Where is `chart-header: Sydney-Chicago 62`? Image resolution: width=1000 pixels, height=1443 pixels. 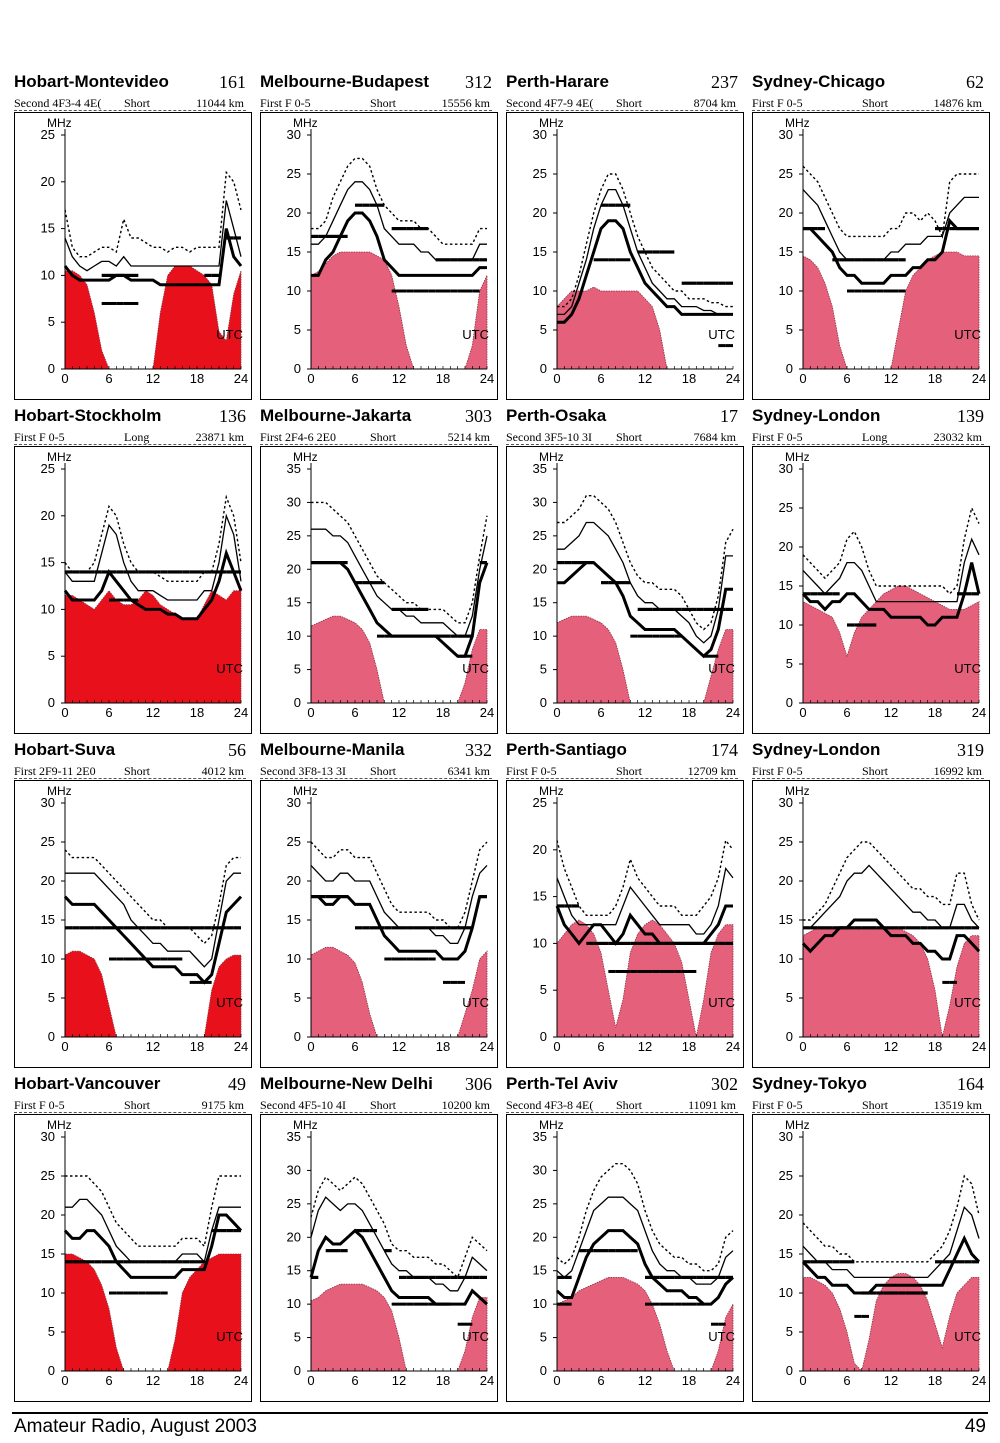 chart-header: Sydney-Chicago 62 is located at coordinates (868, 83).